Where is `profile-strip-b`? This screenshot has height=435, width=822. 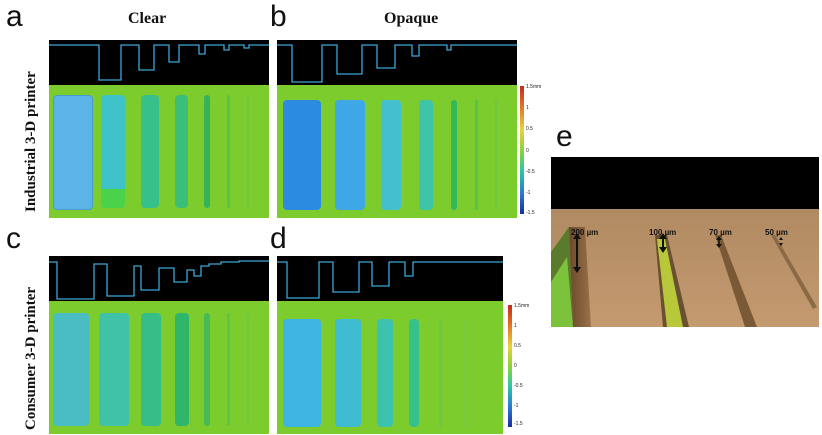
profile-strip-b is located at coordinates (397, 62).